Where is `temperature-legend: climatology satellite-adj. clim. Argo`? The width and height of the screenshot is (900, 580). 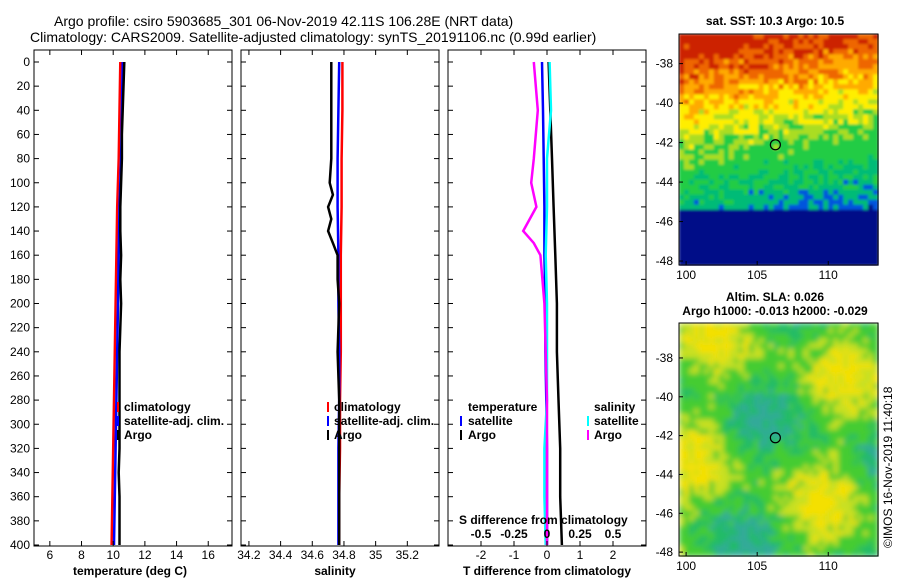 temperature-legend: climatology satellite-adj. clim. Argo is located at coordinates (170, 421).